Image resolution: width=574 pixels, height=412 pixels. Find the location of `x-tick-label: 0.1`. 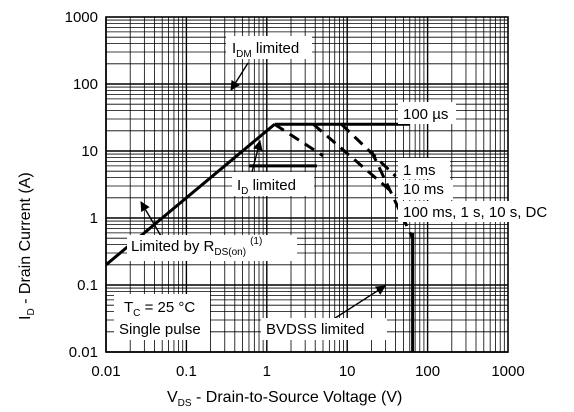

x-tick-label: 0.1 is located at coordinates (186, 371).